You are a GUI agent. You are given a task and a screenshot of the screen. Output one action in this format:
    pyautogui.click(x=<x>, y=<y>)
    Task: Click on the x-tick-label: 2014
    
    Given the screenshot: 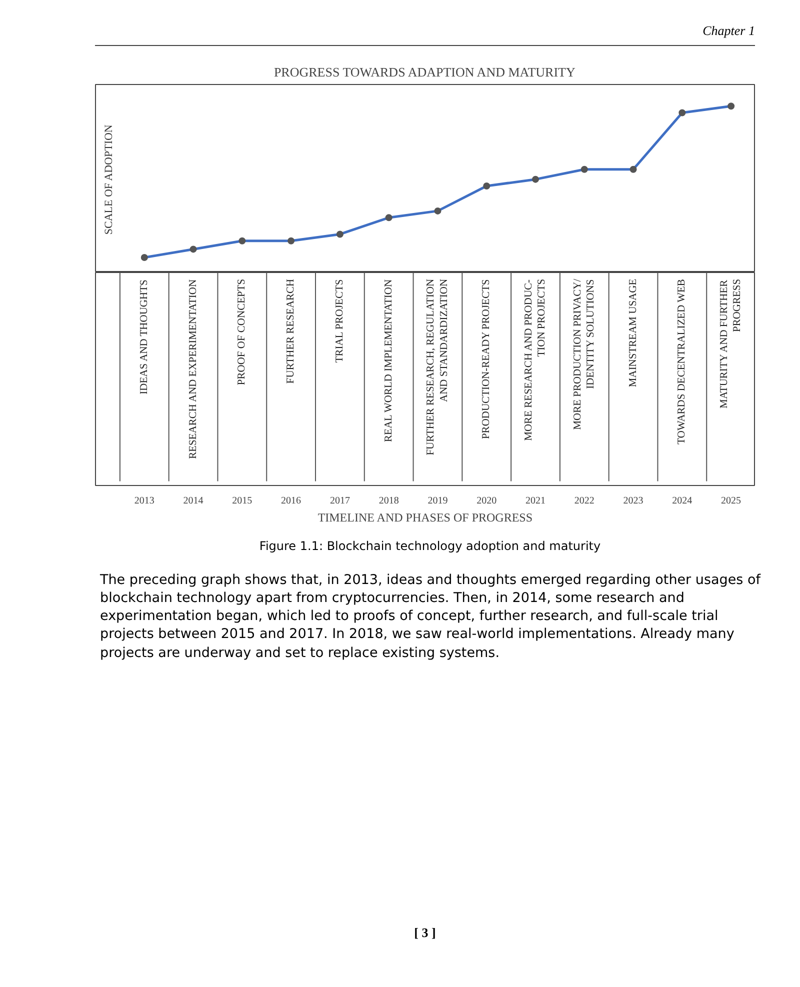 What is the action you would take?
    pyautogui.click(x=193, y=500)
    